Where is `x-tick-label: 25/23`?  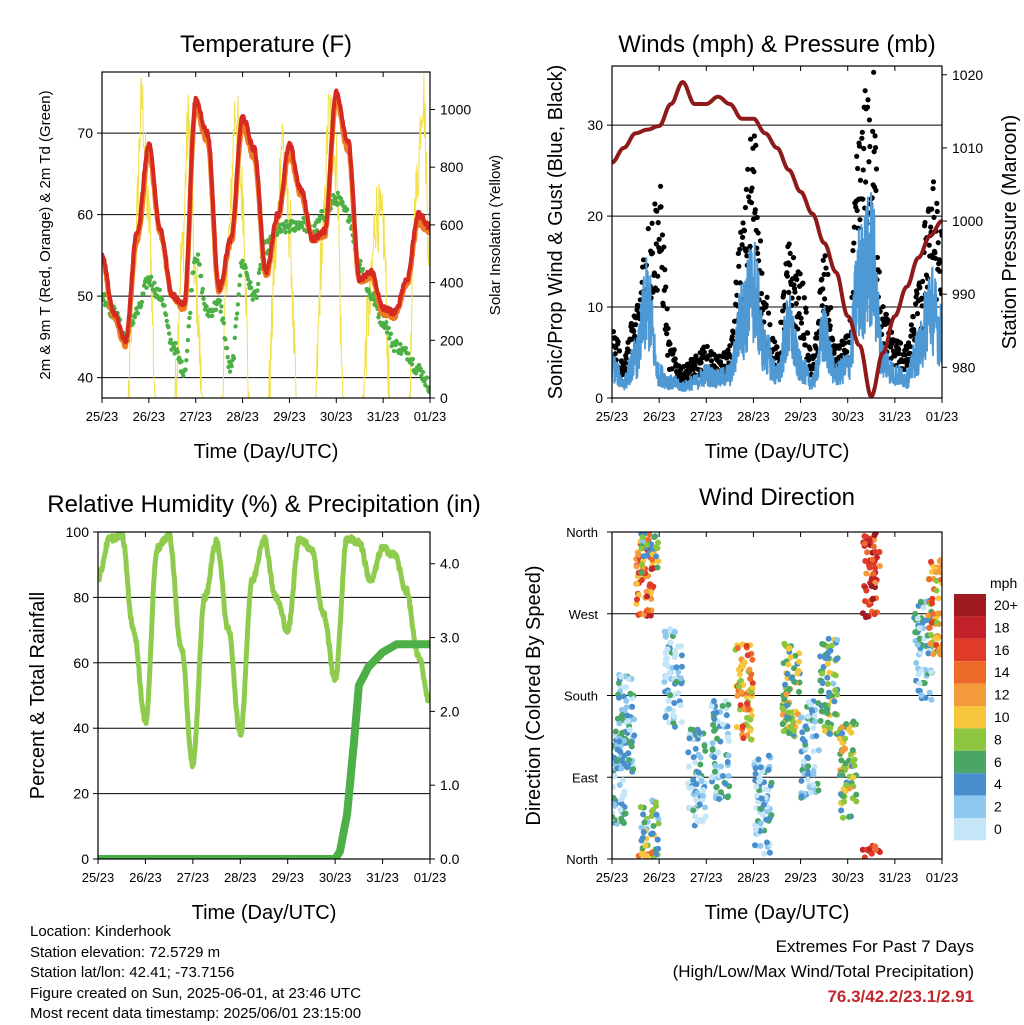 x-tick-label: 25/23 is located at coordinates (612, 877).